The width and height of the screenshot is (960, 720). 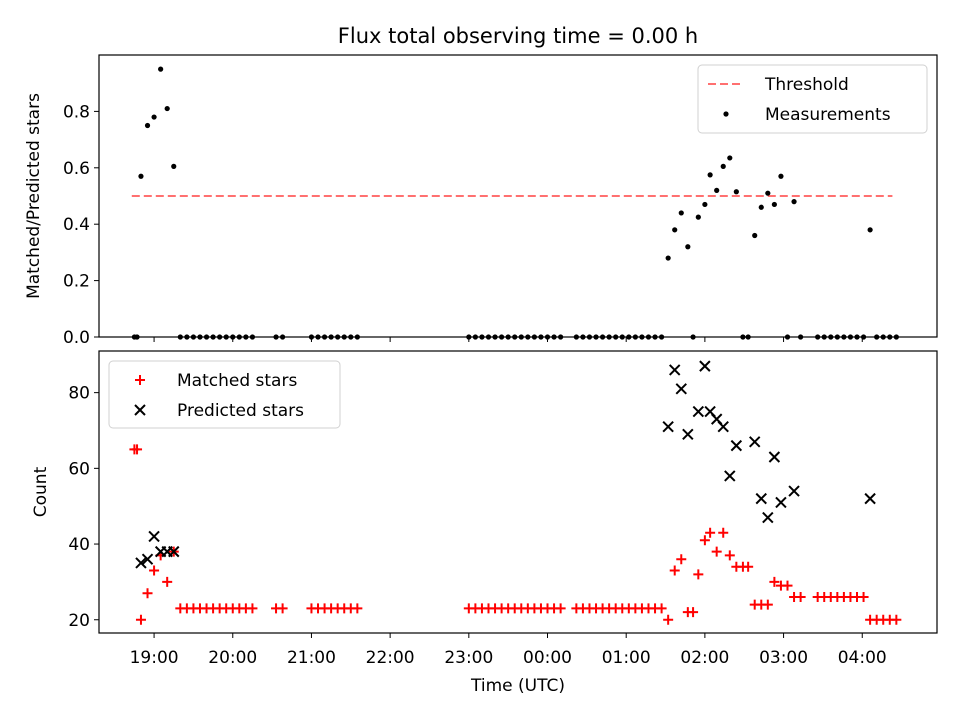 I want to click on y-tick-label: 0.8, so click(x=76, y=112).